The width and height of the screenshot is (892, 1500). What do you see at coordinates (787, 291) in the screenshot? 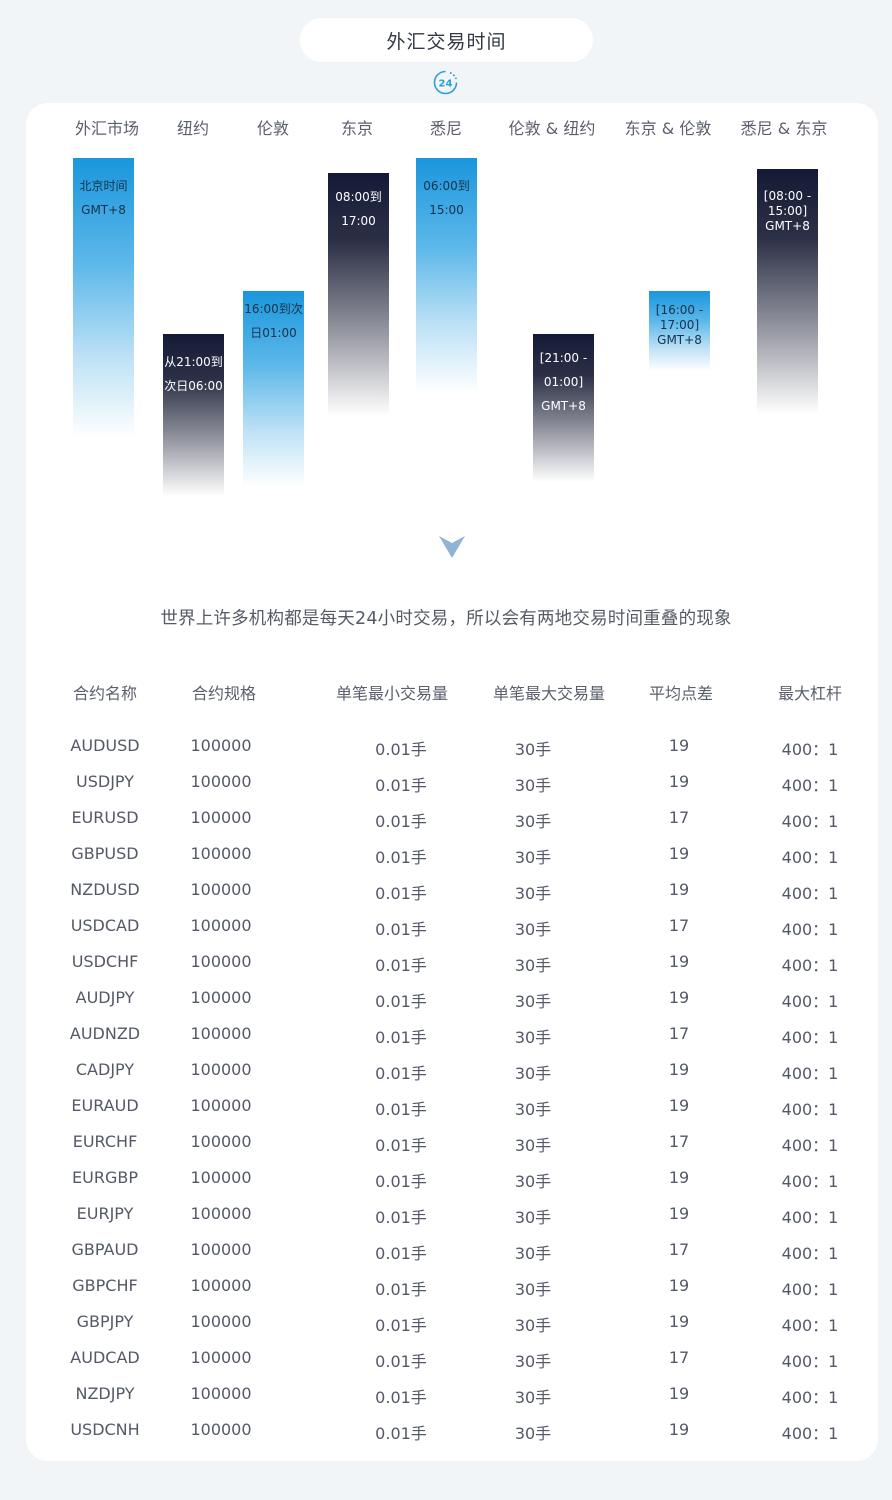
I see `bar-sydney-tokyo: [08:00 - 15:00] GMT+8` at bounding box center [787, 291].